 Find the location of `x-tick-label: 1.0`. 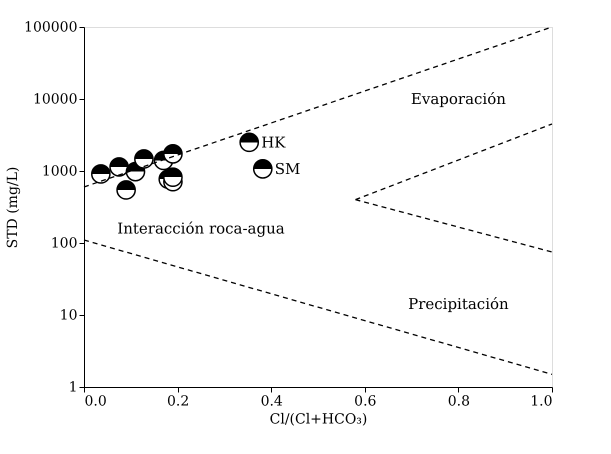

x-tick-label: 1.0 is located at coordinates (541, 402).